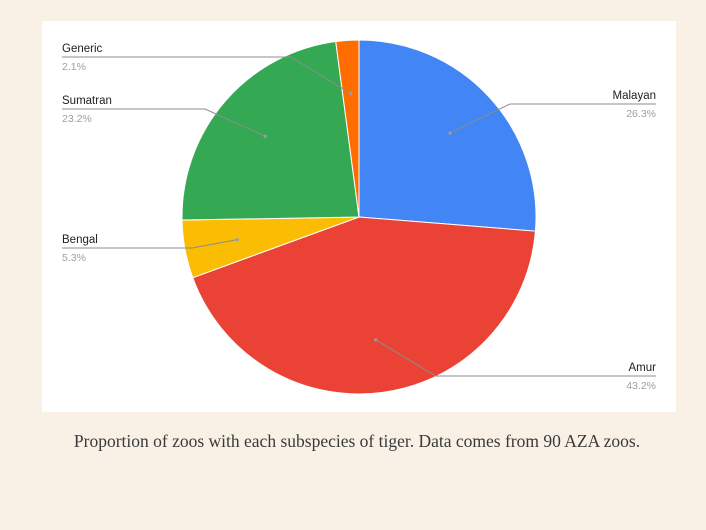 Image resolution: width=706 pixels, height=530 pixels. I want to click on pie-slice-sumatran, so click(270, 130).